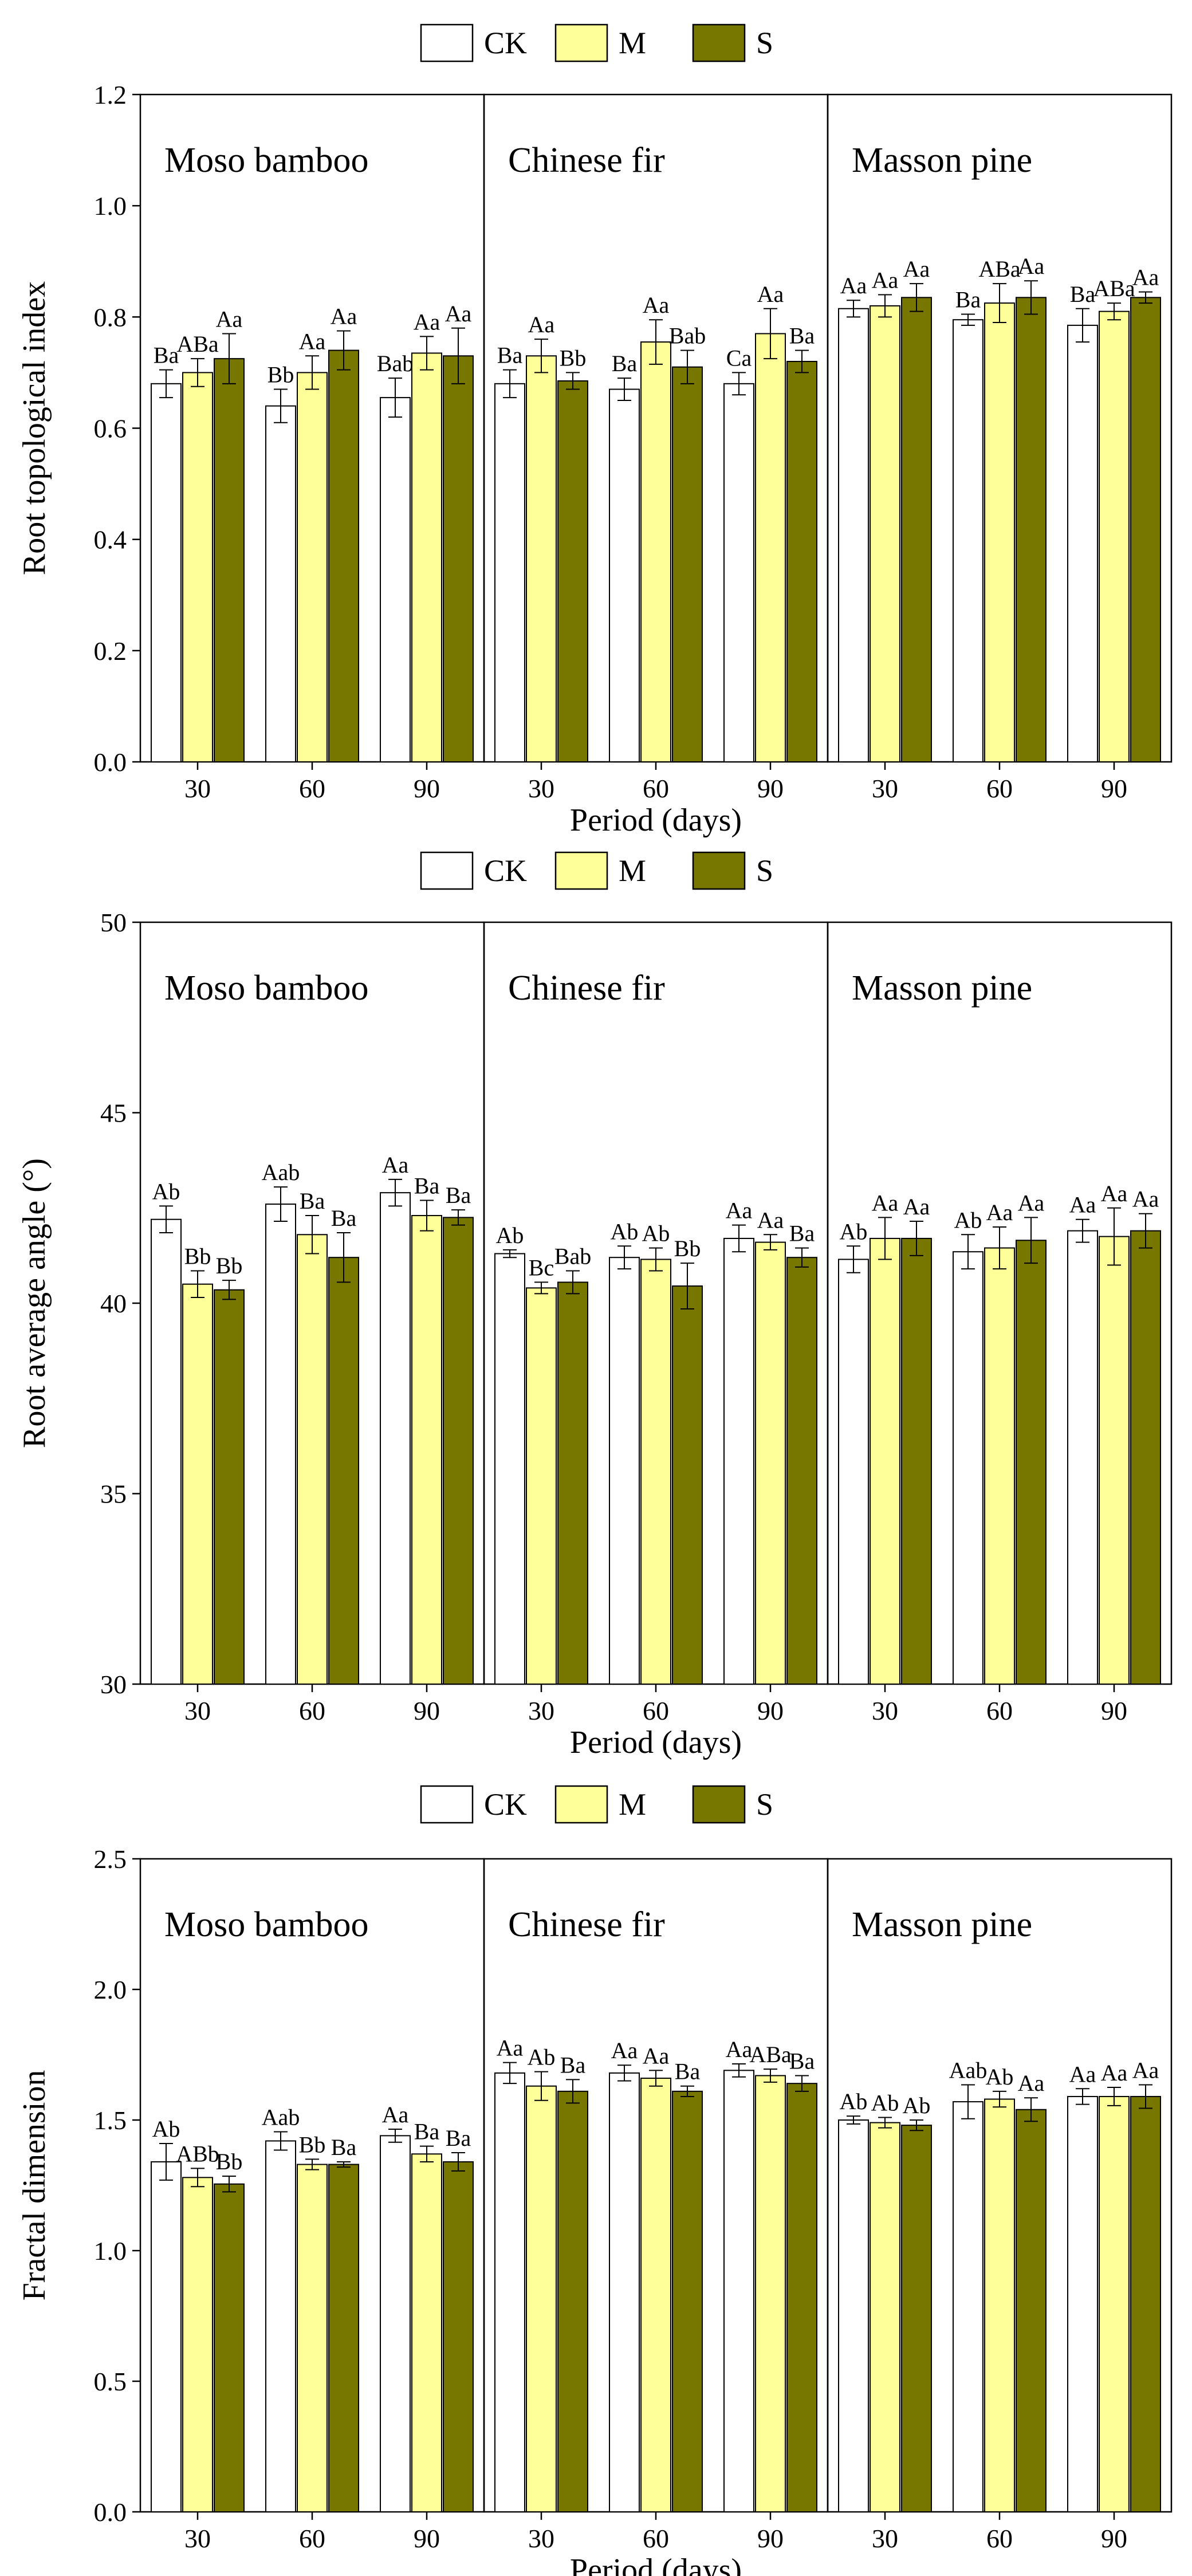 The width and height of the screenshot is (1192, 2576). Describe the element at coordinates (114, 1113) in the screenshot. I see `y-tick-label: 45` at that location.